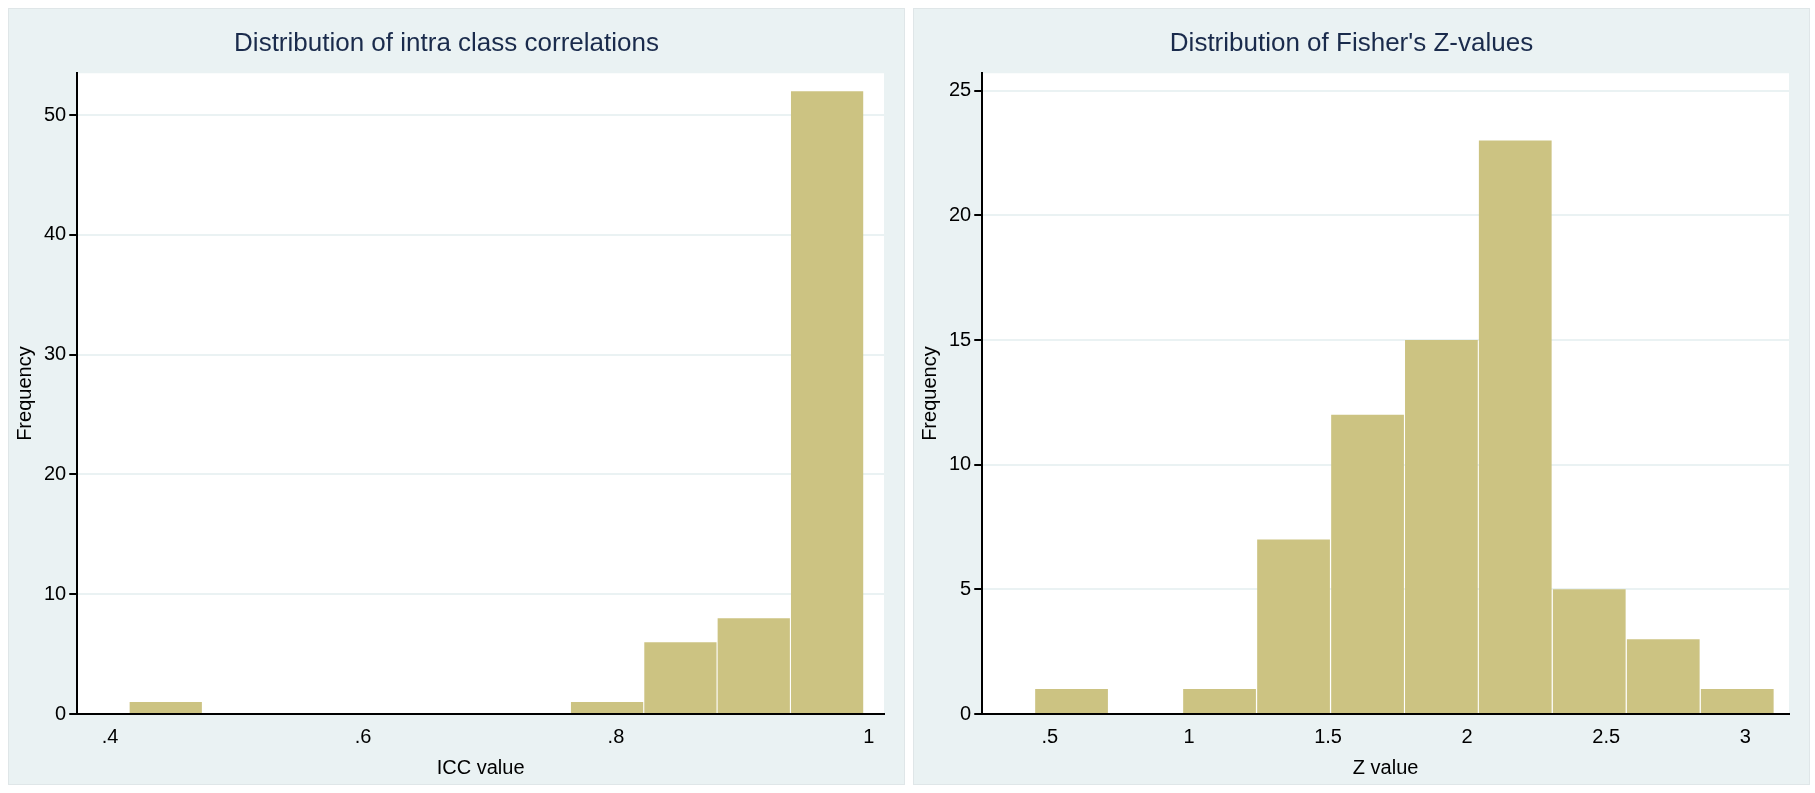  I want to click on x-tick-label: 2.5, so click(1606, 735).